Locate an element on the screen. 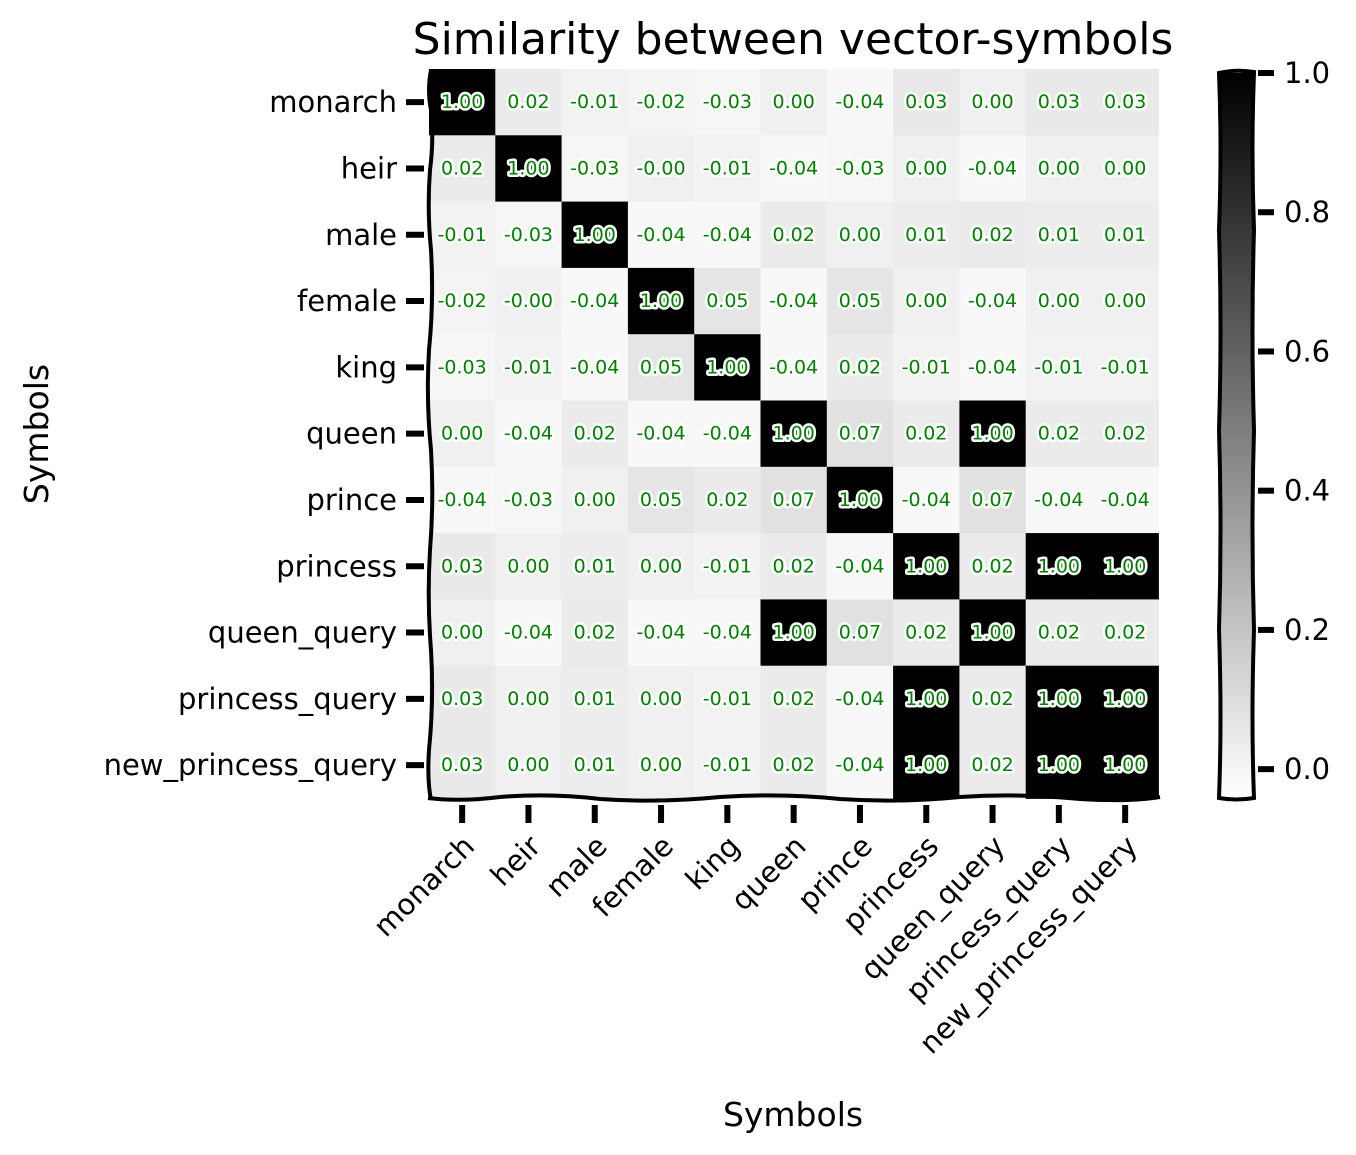  cell-value-label: 0.05 is located at coordinates (860, 301).